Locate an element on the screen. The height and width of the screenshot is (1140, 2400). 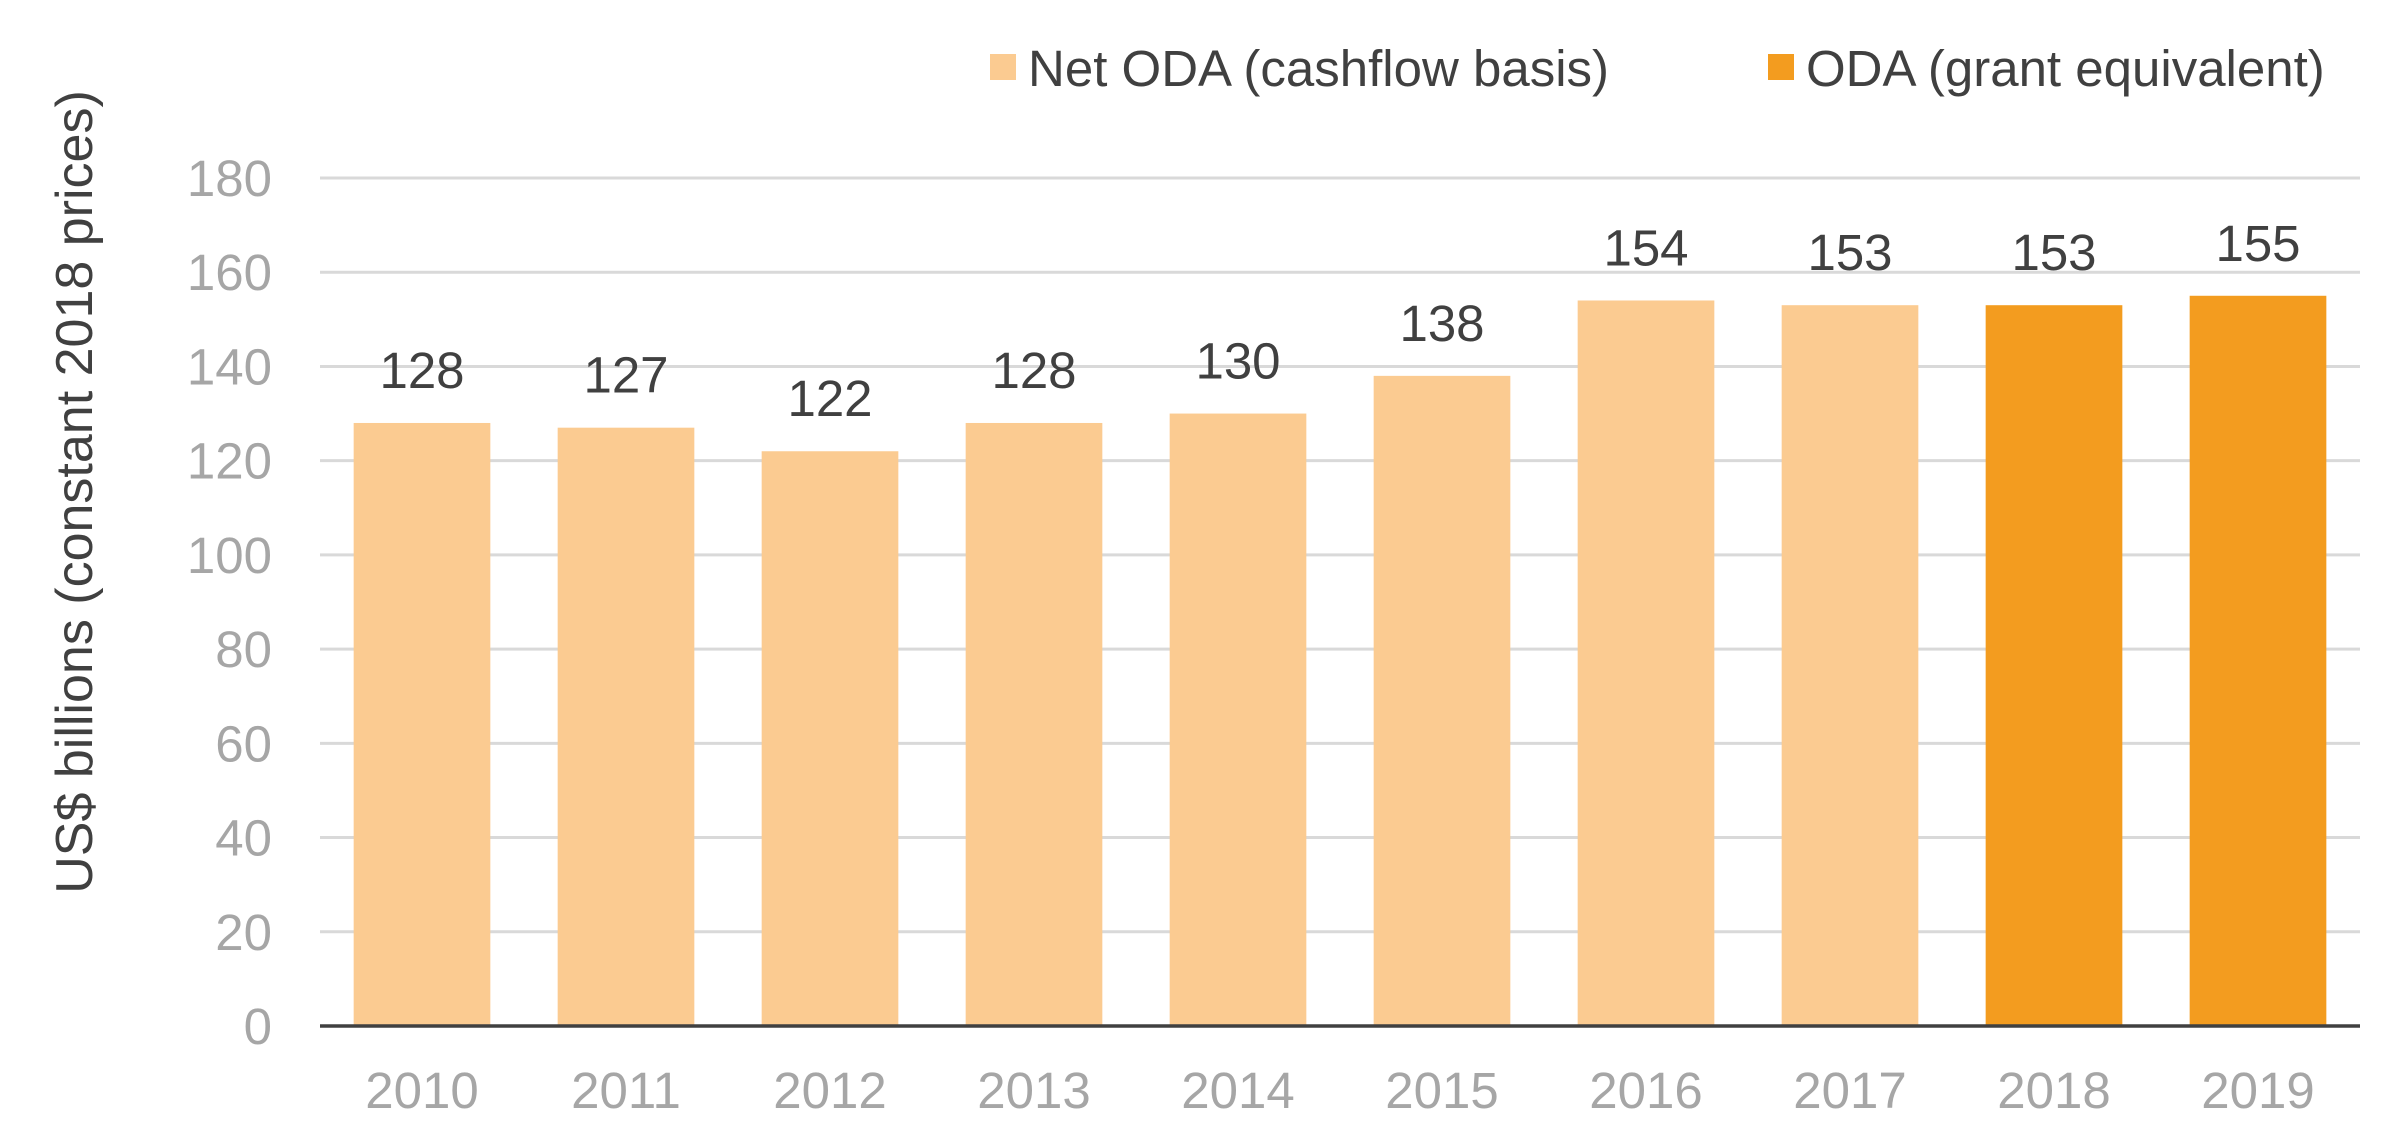
x-tick-label: 2015 is located at coordinates (1441, 1090).